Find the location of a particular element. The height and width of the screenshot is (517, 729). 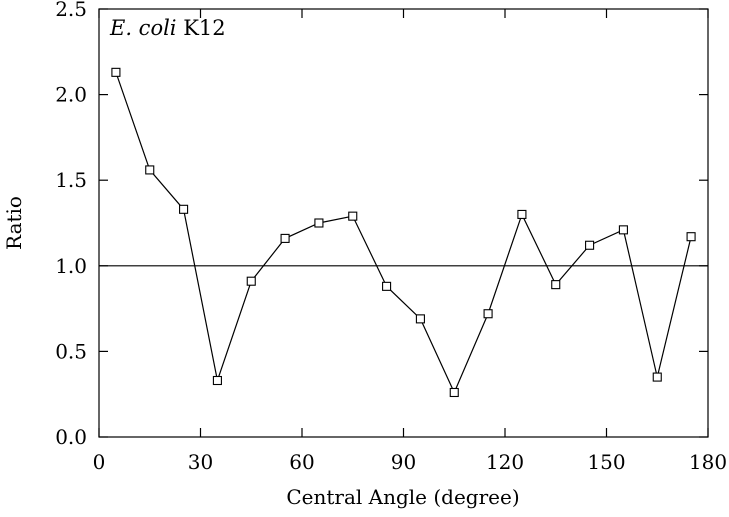

y-tick-label: 1.5 is located at coordinates (71, 180).